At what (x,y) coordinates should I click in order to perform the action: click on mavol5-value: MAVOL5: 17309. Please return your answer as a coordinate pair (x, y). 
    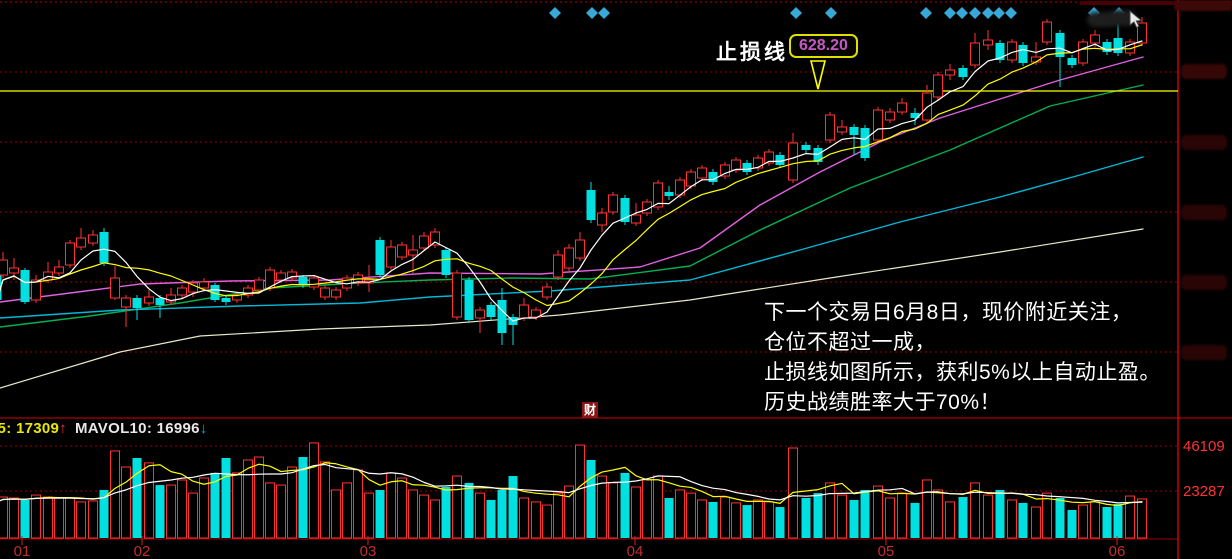
    Looking at the image, I should click on (30, 428).